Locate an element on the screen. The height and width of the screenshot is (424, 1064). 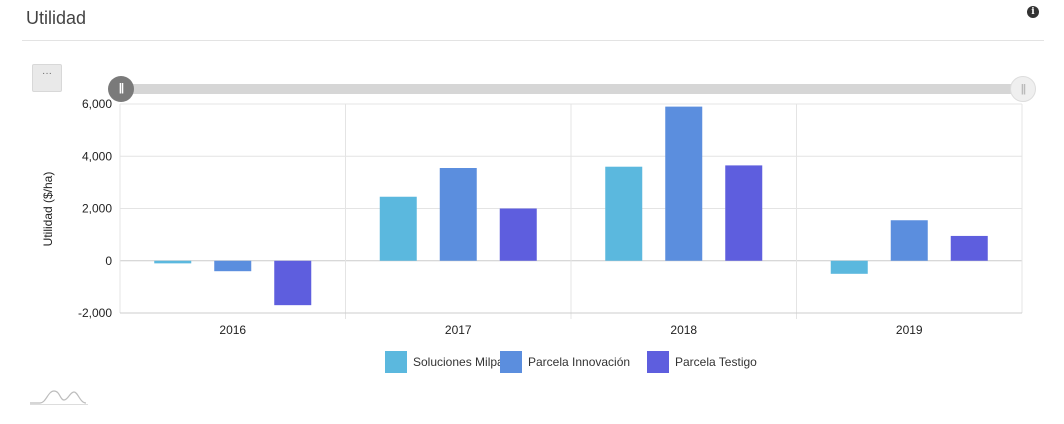
zoom-slider-track is located at coordinates (571, 89).